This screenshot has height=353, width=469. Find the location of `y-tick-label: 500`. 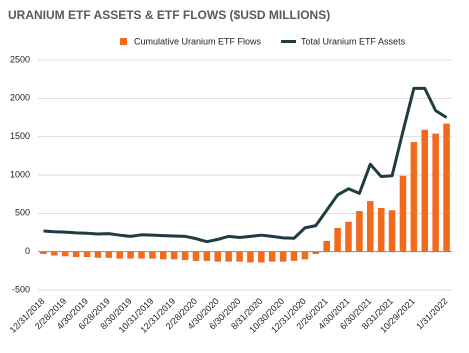

y-tick-label: 500 is located at coordinates (22, 213).